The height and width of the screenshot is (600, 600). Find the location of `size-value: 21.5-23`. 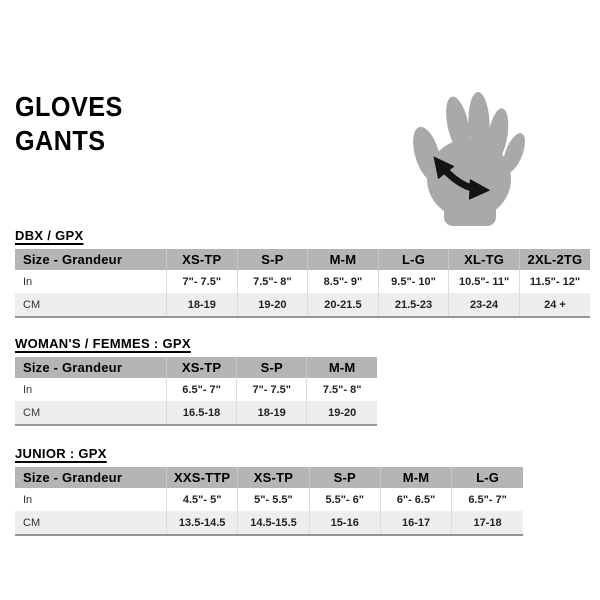

size-value: 21.5-23 is located at coordinates (413, 305).